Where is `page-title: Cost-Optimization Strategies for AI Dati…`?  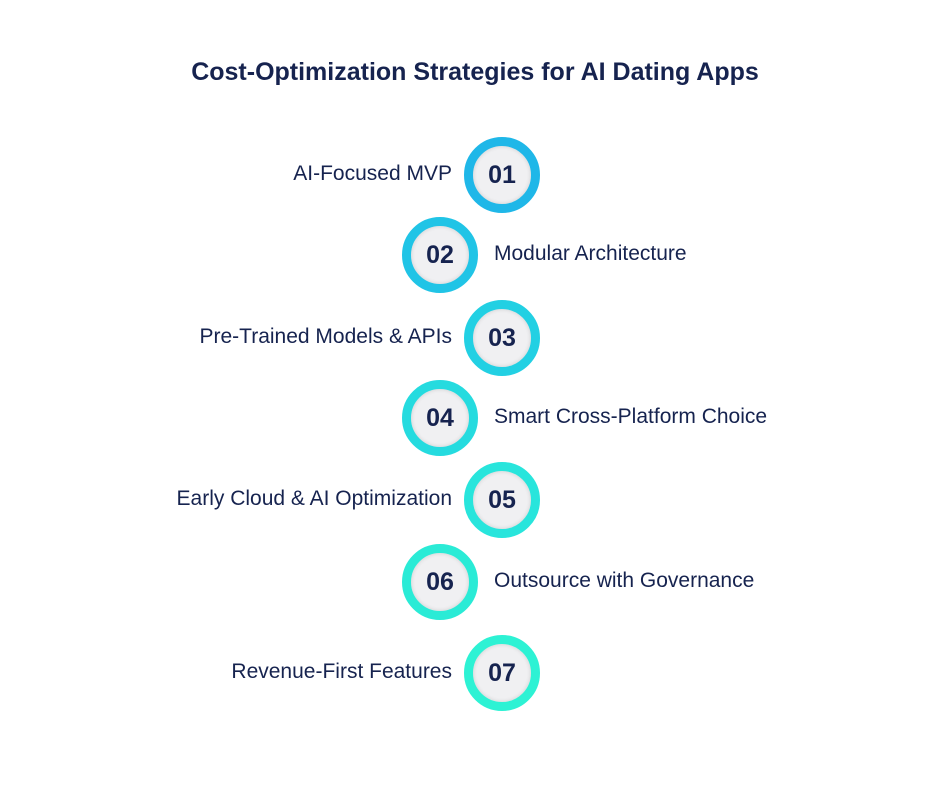 page-title: Cost-Optimization Strategies for AI Dati… is located at coordinates (475, 72).